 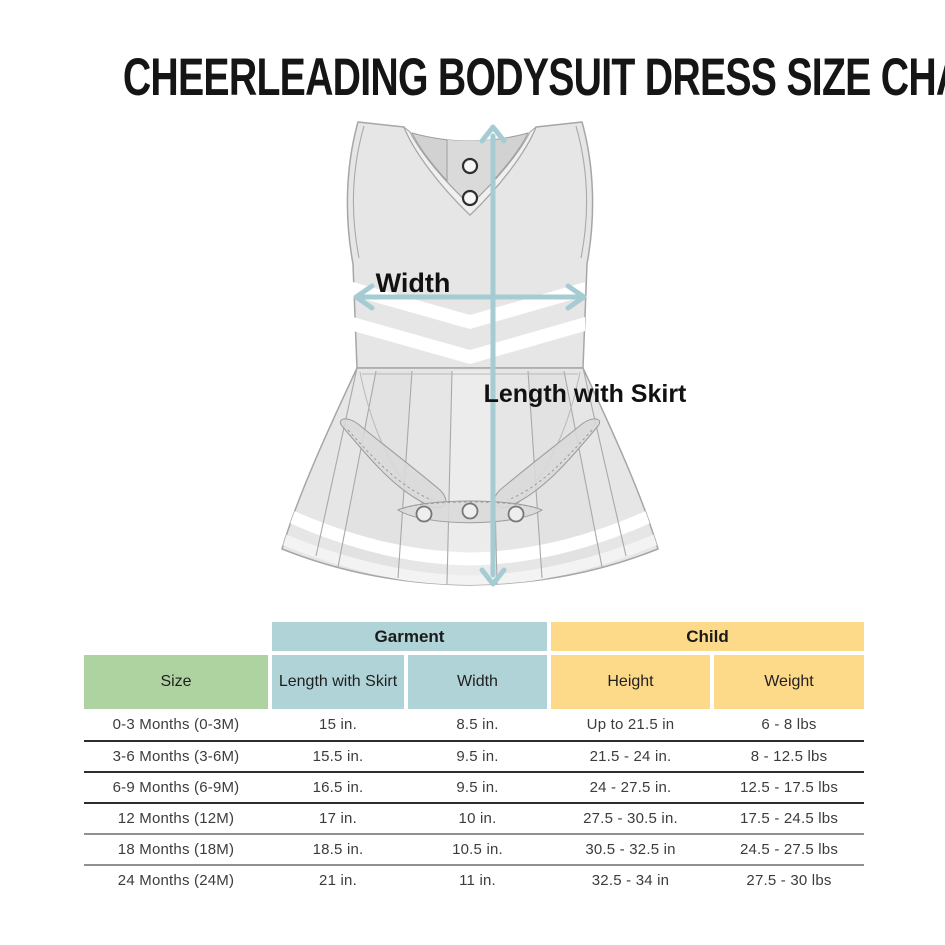 What do you see at coordinates (493, 134) in the screenshot?
I see `arrowhead-up` at bounding box center [493, 134].